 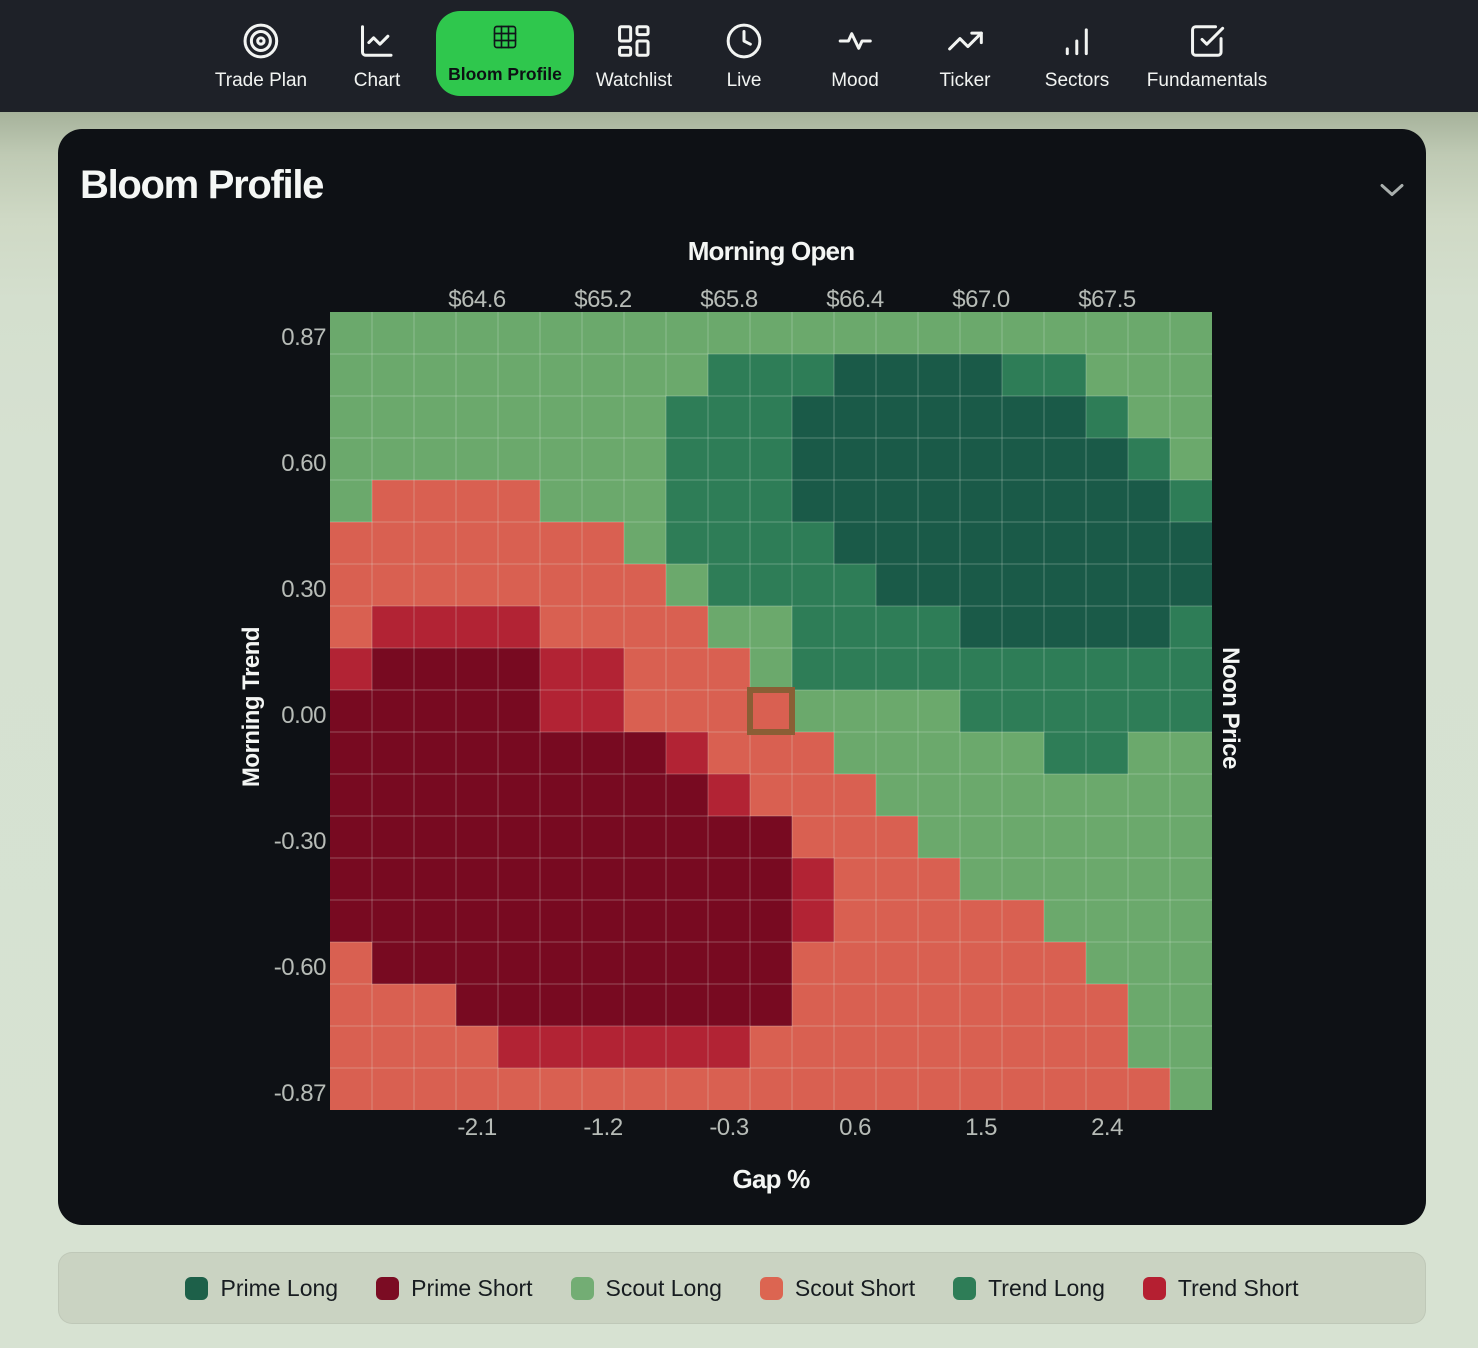 What do you see at coordinates (300, 967) in the screenshot?
I see `svg-text: -0.60` at bounding box center [300, 967].